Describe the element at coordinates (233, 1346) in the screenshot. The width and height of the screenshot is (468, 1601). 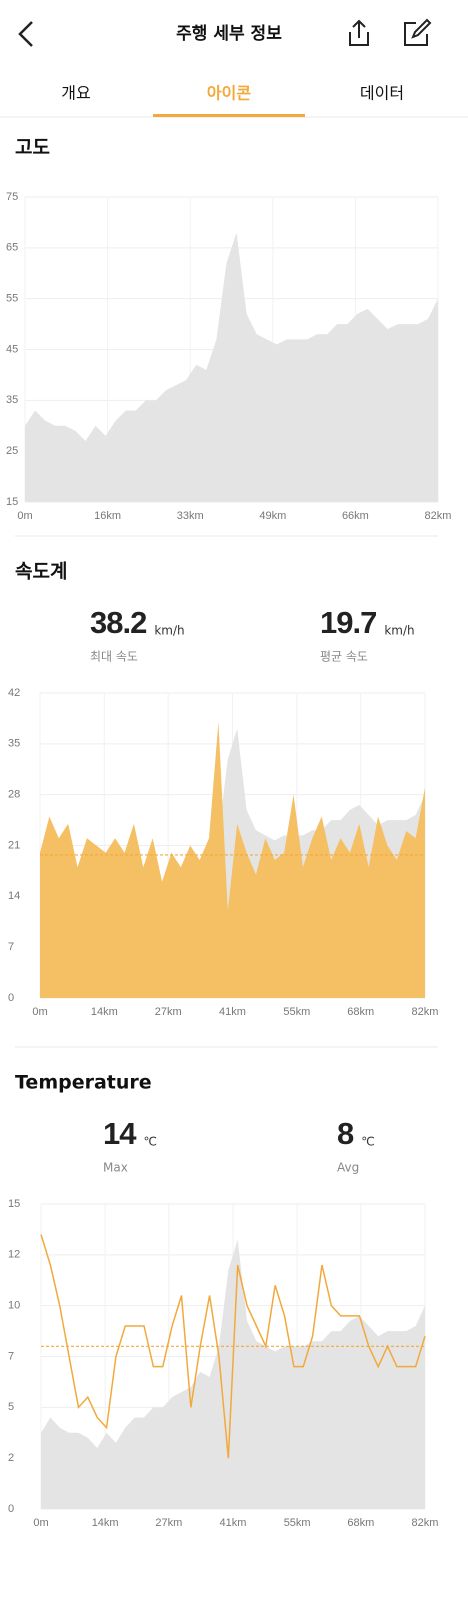
I see `line` at that location.